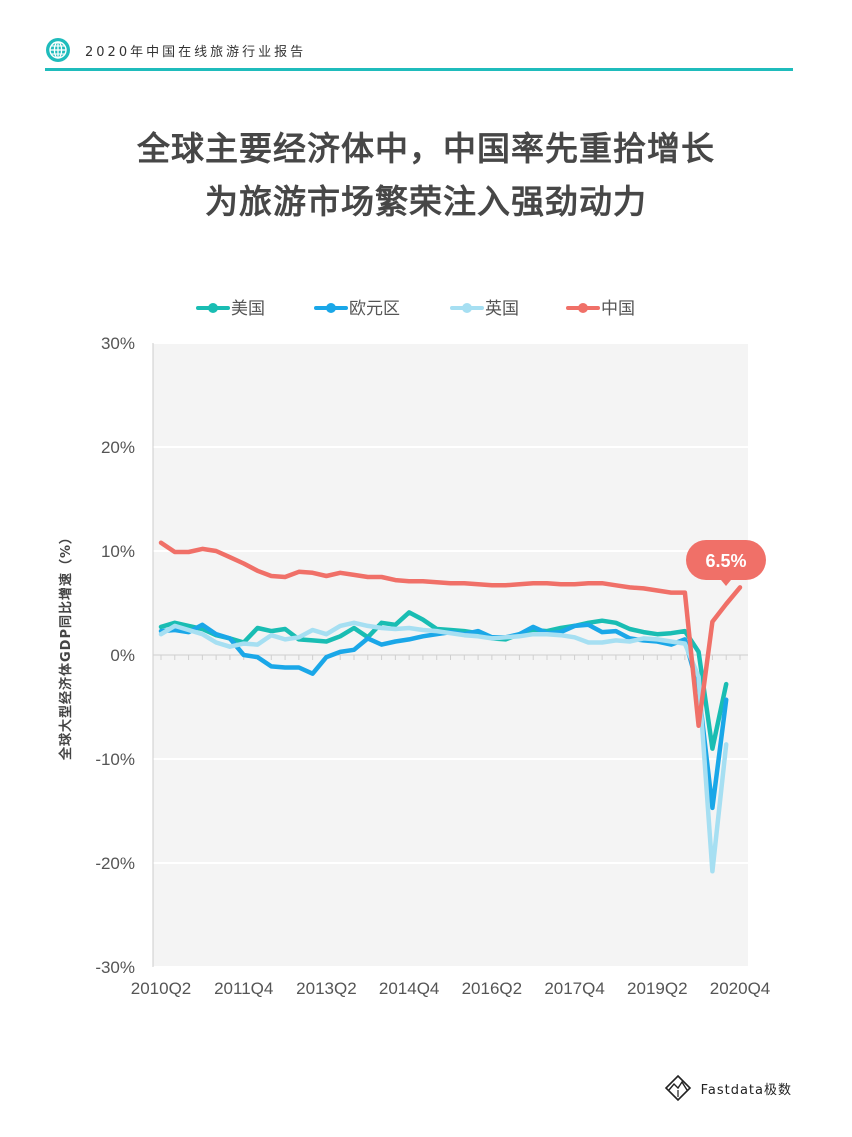 The width and height of the screenshot is (852, 1137). What do you see at coordinates (118, 551) in the screenshot?
I see `y-tick-label: 10%` at bounding box center [118, 551].